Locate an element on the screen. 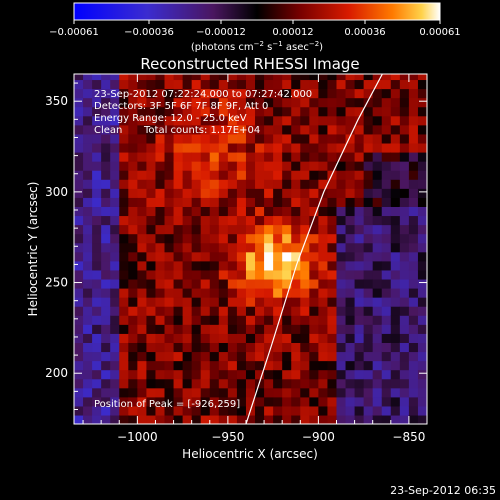  colorbar-unit-part: ) is located at coordinates (321, 47).